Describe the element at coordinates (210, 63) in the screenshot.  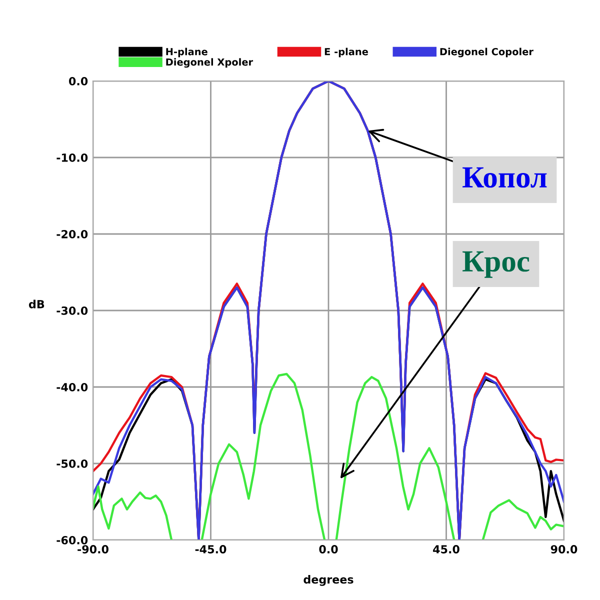
I see `legend-label: Diegonel Xpoler` at that location.